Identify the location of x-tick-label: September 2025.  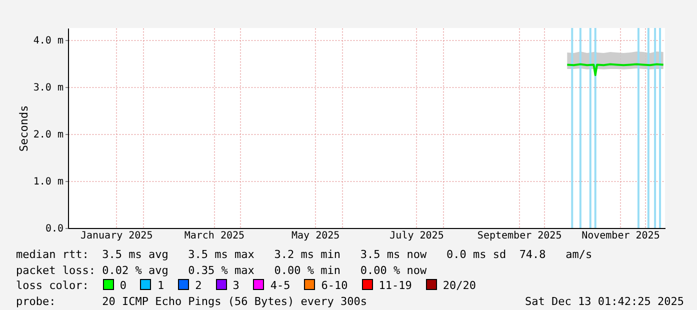
(519, 236).